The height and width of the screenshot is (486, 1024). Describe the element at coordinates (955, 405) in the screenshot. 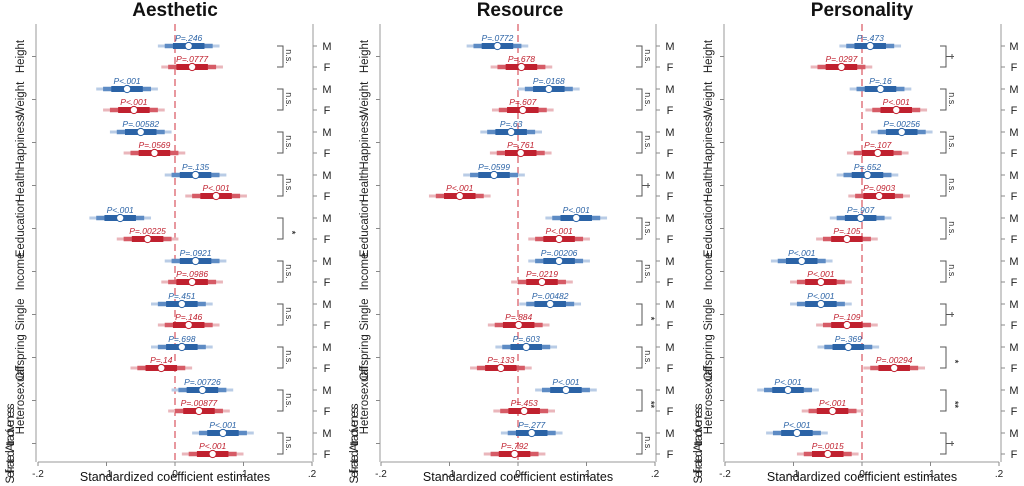

I see `significance-label: **` at that location.